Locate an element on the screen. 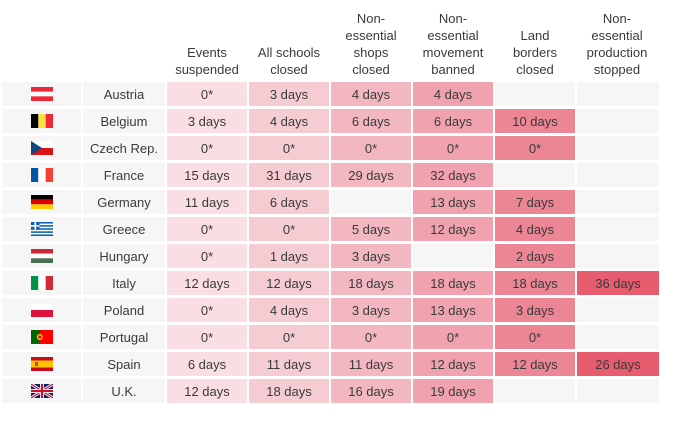 This screenshot has height=447, width=677. value-cell: 32 days is located at coordinates (453, 175).